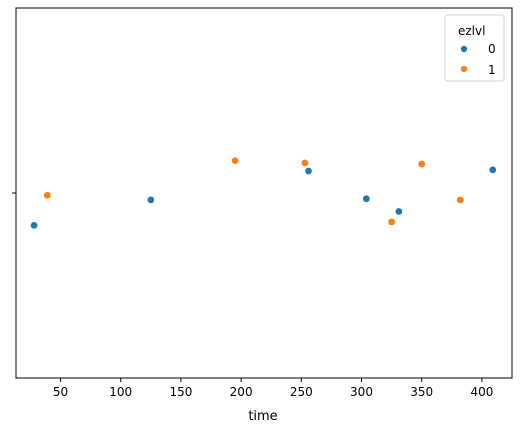 The height and width of the screenshot is (432, 520). What do you see at coordinates (421, 392) in the screenshot?
I see `x-tick-label: 350` at bounding box center [421, 392].